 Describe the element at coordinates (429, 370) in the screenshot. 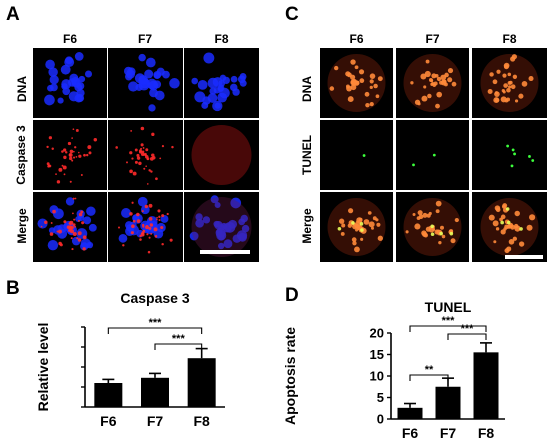

I see `tunel-sig-label: **` at that location.